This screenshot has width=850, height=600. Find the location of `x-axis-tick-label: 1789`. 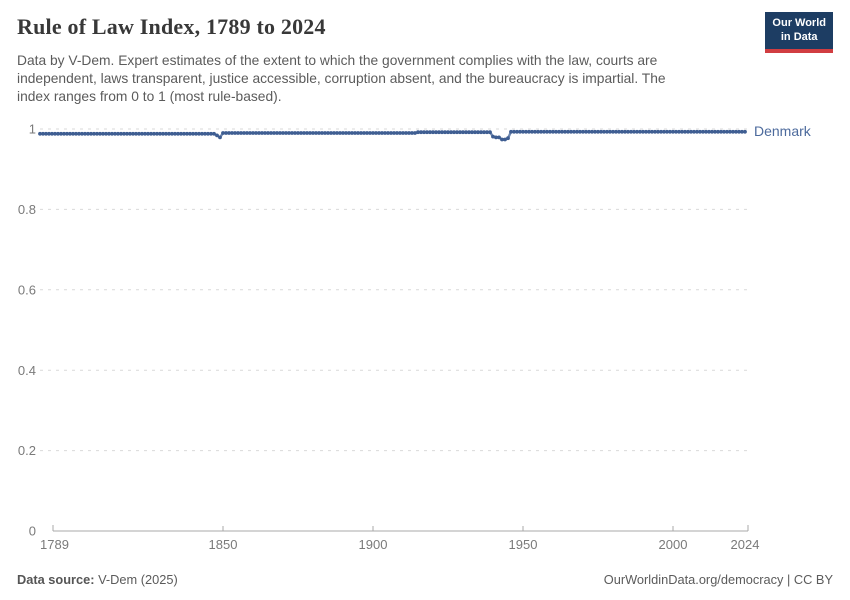

x-axis-tick-label: 1789 is located at coordinates (54, 544).